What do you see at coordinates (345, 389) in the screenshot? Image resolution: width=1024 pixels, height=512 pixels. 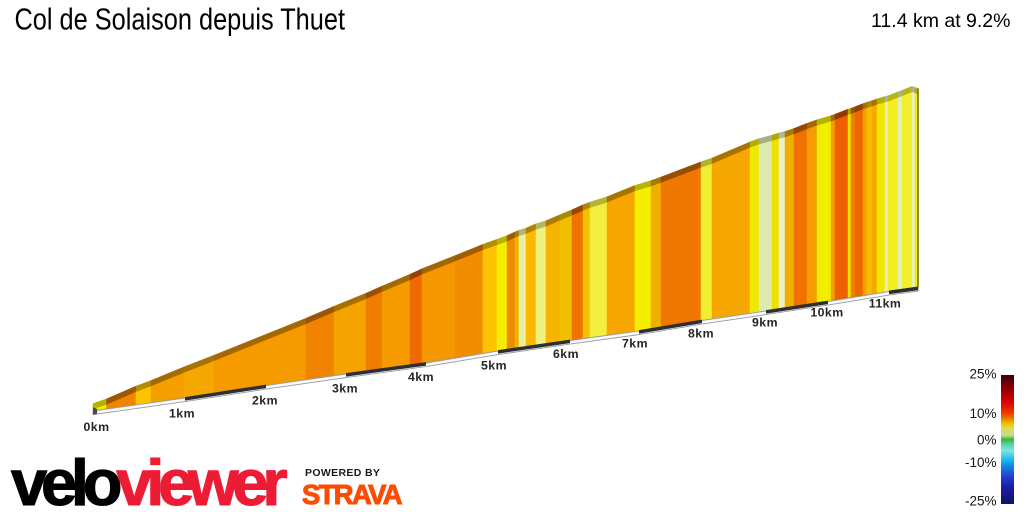 I see `svg-text: 3km` at bounding box center [345, 389].